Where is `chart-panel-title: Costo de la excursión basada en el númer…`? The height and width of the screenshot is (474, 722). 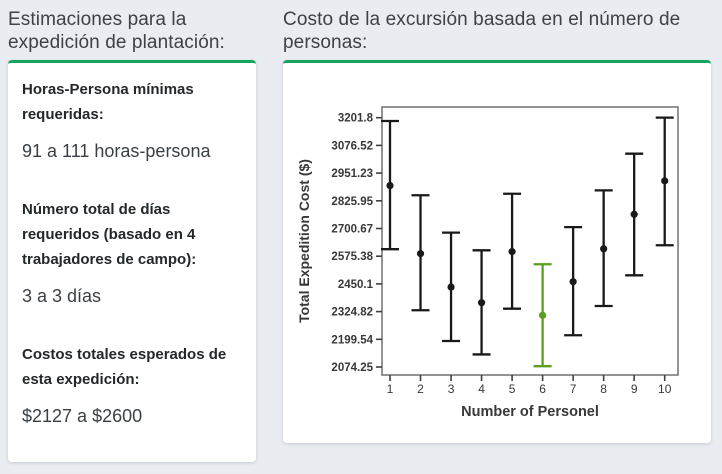
chart-panel-title: Costo de la excursión basada en el númer… is located at coordinates (482, 31).